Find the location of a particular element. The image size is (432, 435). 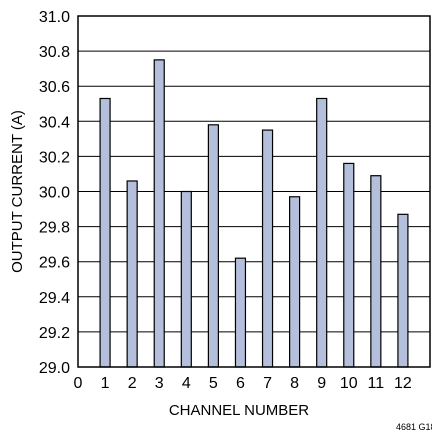

x-tick-label: 7 is located at coordinates (267, 383).